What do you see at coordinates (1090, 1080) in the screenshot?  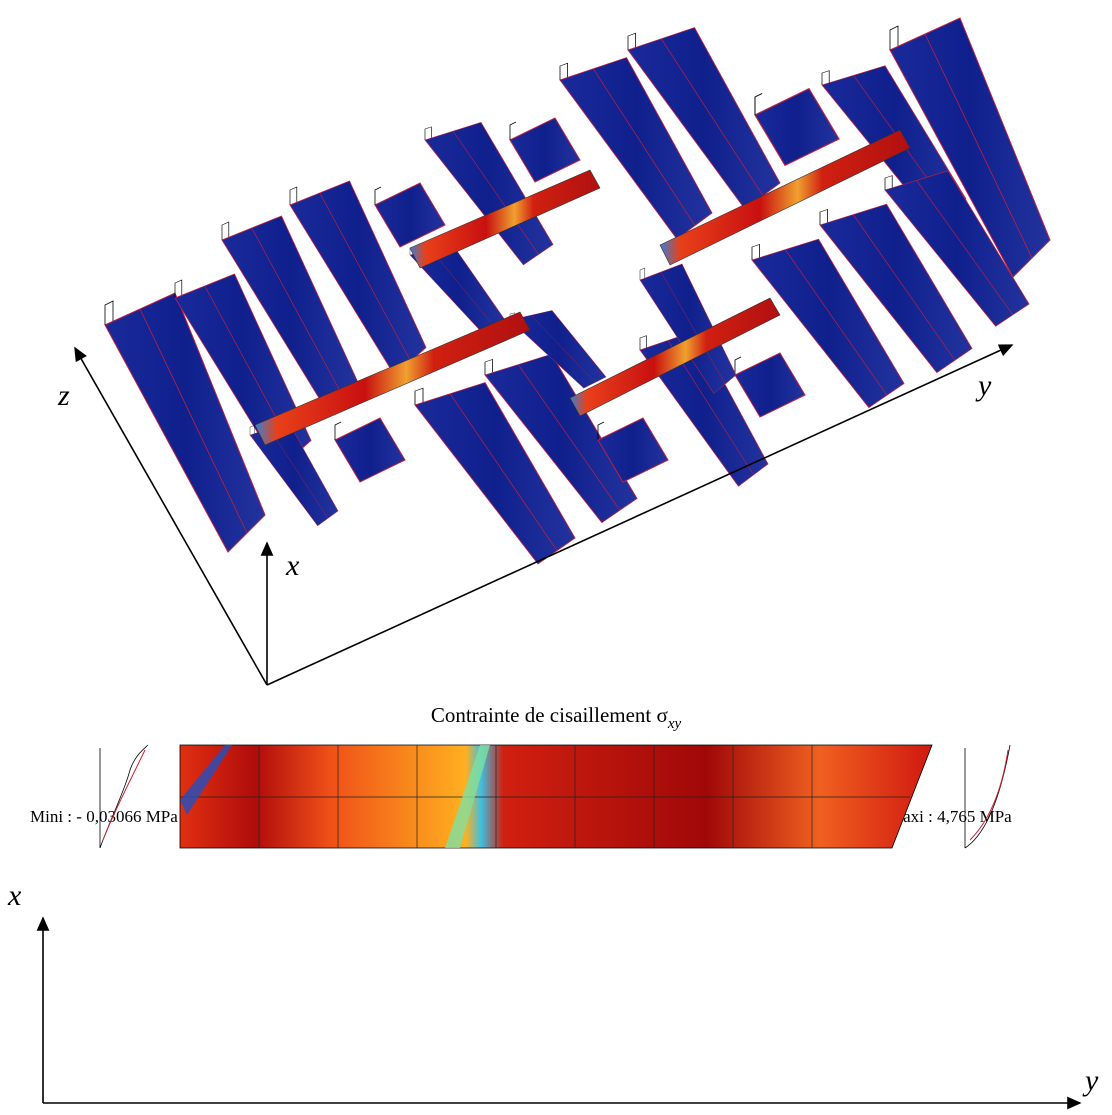 I see `axis-label-y-2d: y` at bounding box center [1090, 1080].